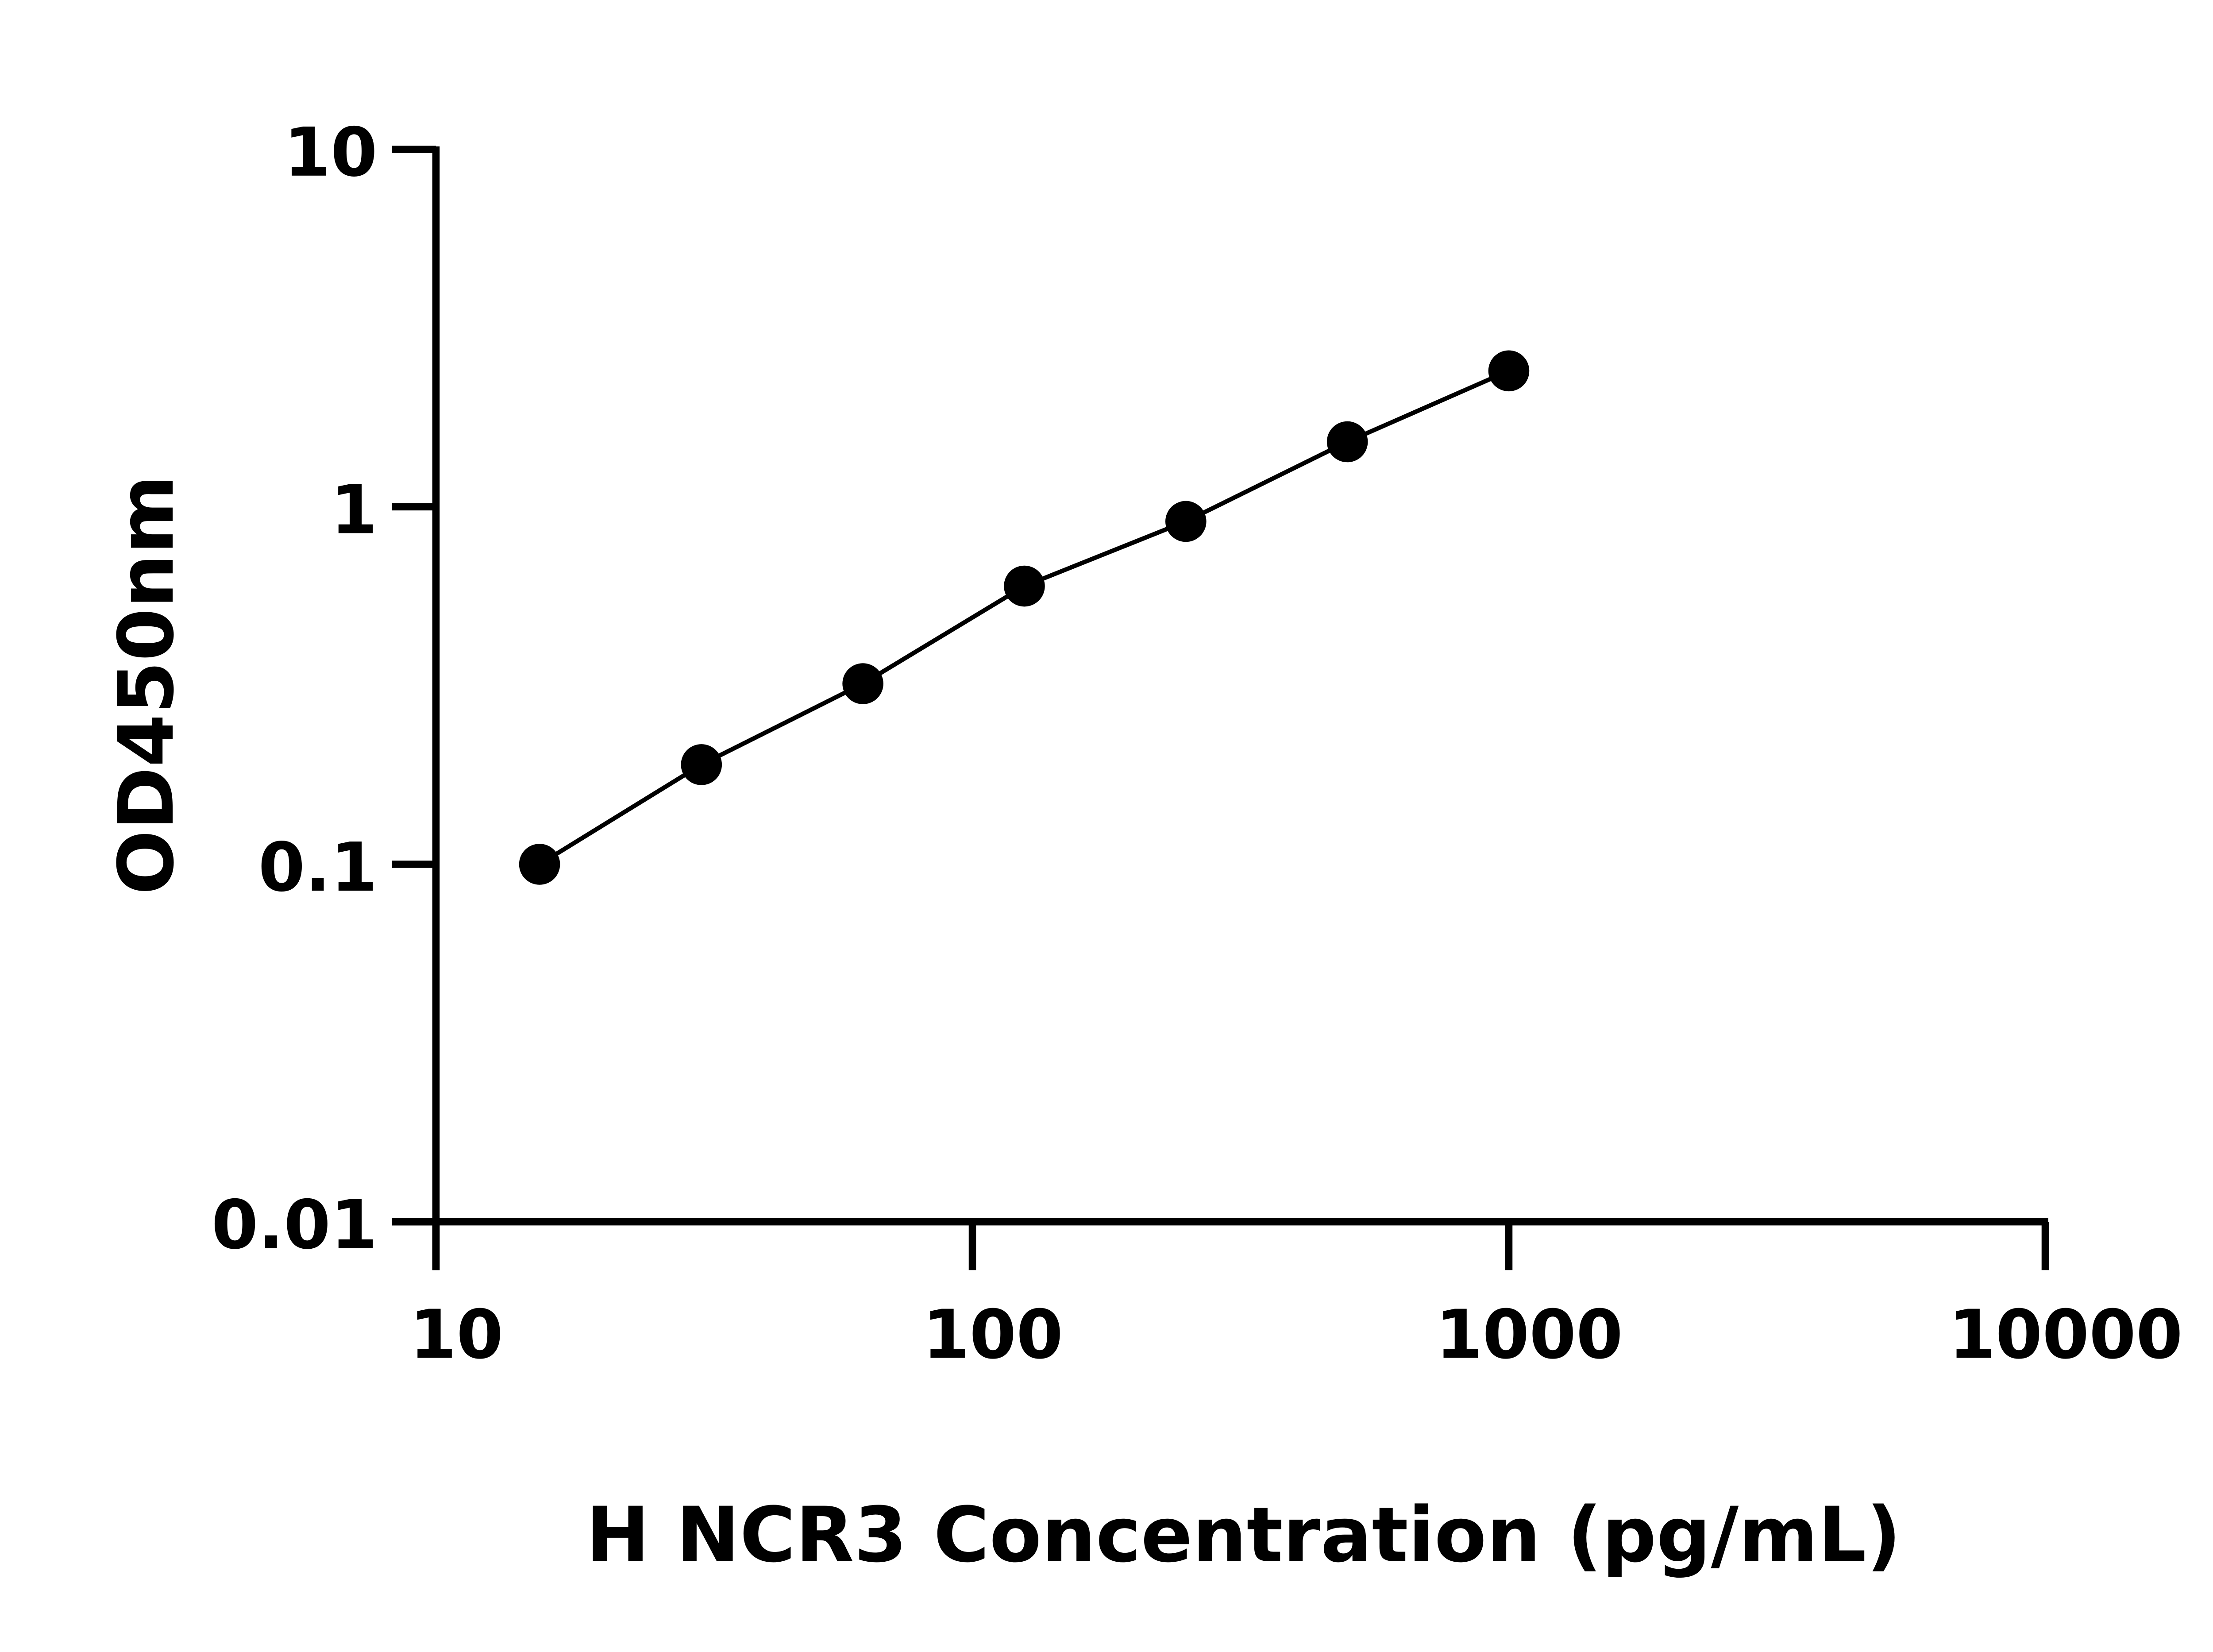 The image size is (2213, 1652). What do you see at coordinates (354, 510) in the screenshot?
I see `y-tick-label: 1` at bounding box center [354, 510].